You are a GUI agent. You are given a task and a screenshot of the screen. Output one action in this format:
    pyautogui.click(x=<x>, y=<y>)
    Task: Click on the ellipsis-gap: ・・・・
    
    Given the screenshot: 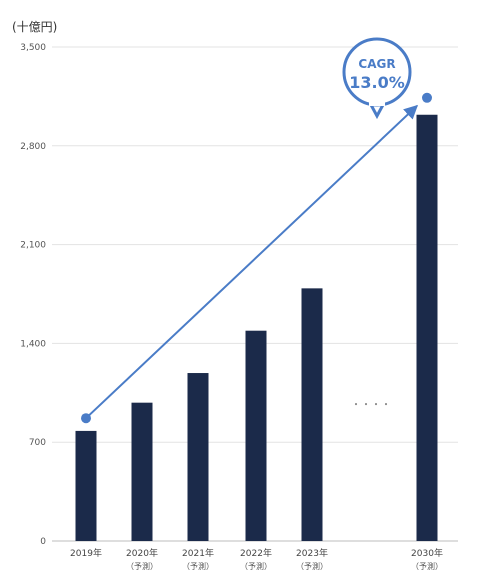 What is the action you would take?
    pyautogui.click(x=371, y=405)
    